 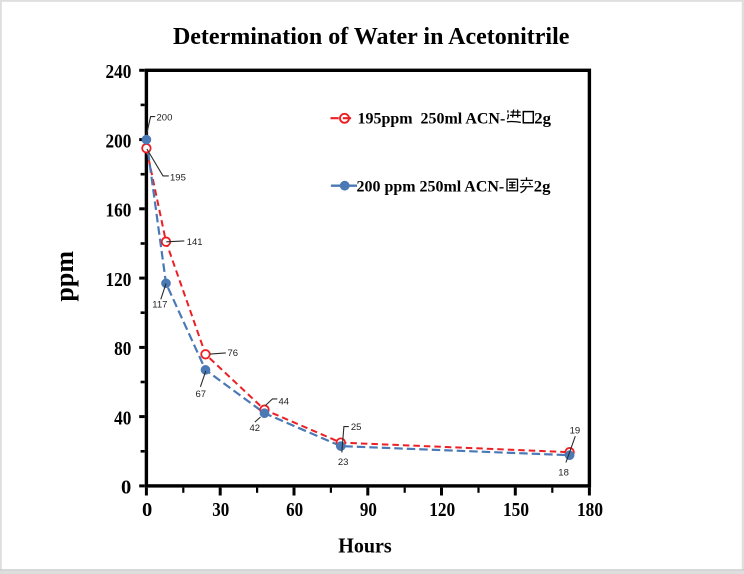 What do you see at coordinates (195, 242) in the screenshot?
I see `svg-text: 141` at bounding box center [195, 242].